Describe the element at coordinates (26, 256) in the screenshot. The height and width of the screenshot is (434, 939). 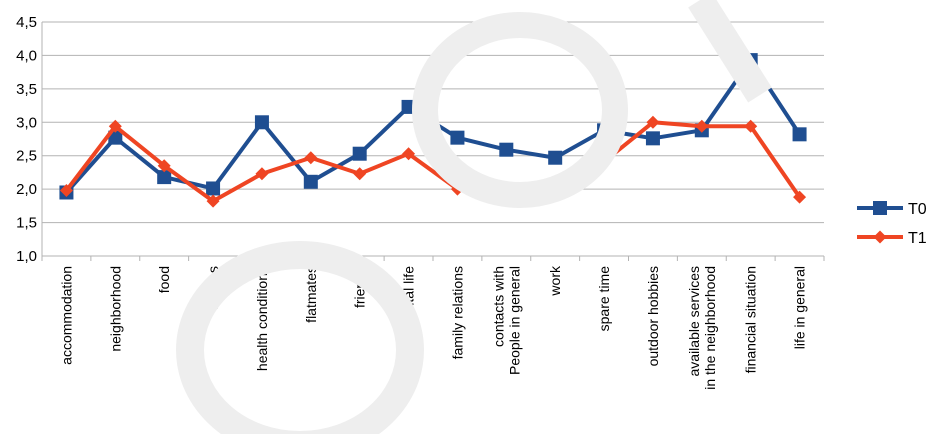
I see `y-tick-label: 1,0` at that location.